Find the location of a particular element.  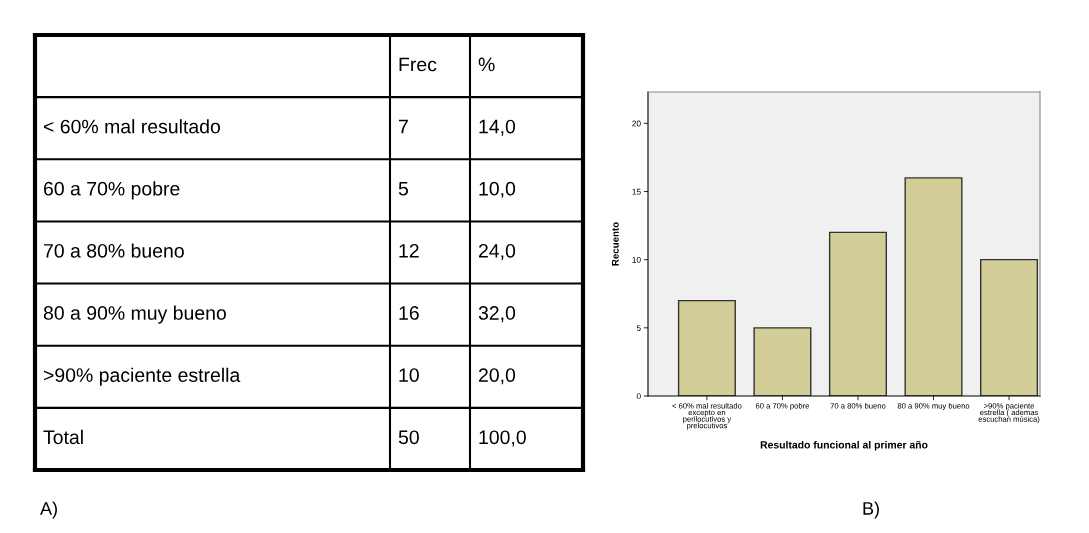

y-tick-label: 10 is located at coordinates (636, 259).